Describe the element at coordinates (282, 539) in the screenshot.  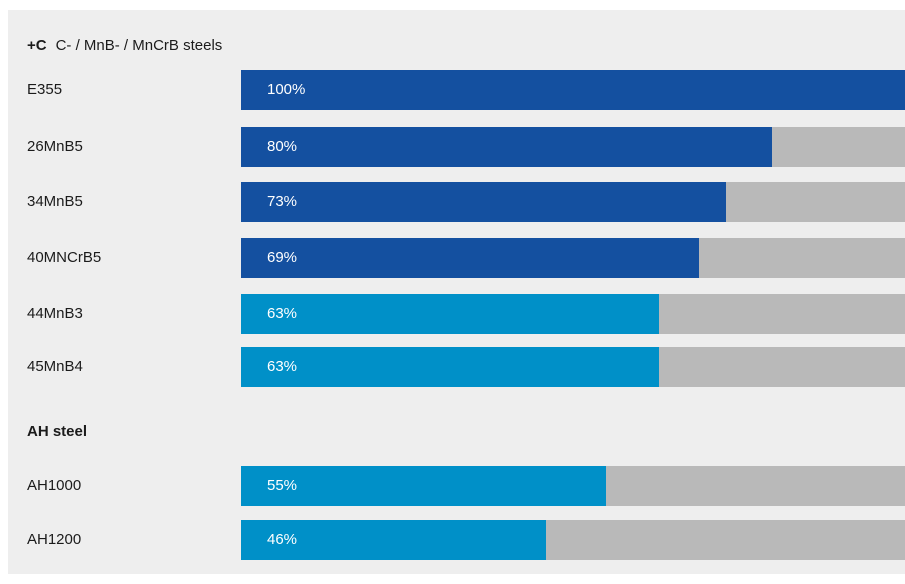
I see `bar-value-label: 46%` at that location.